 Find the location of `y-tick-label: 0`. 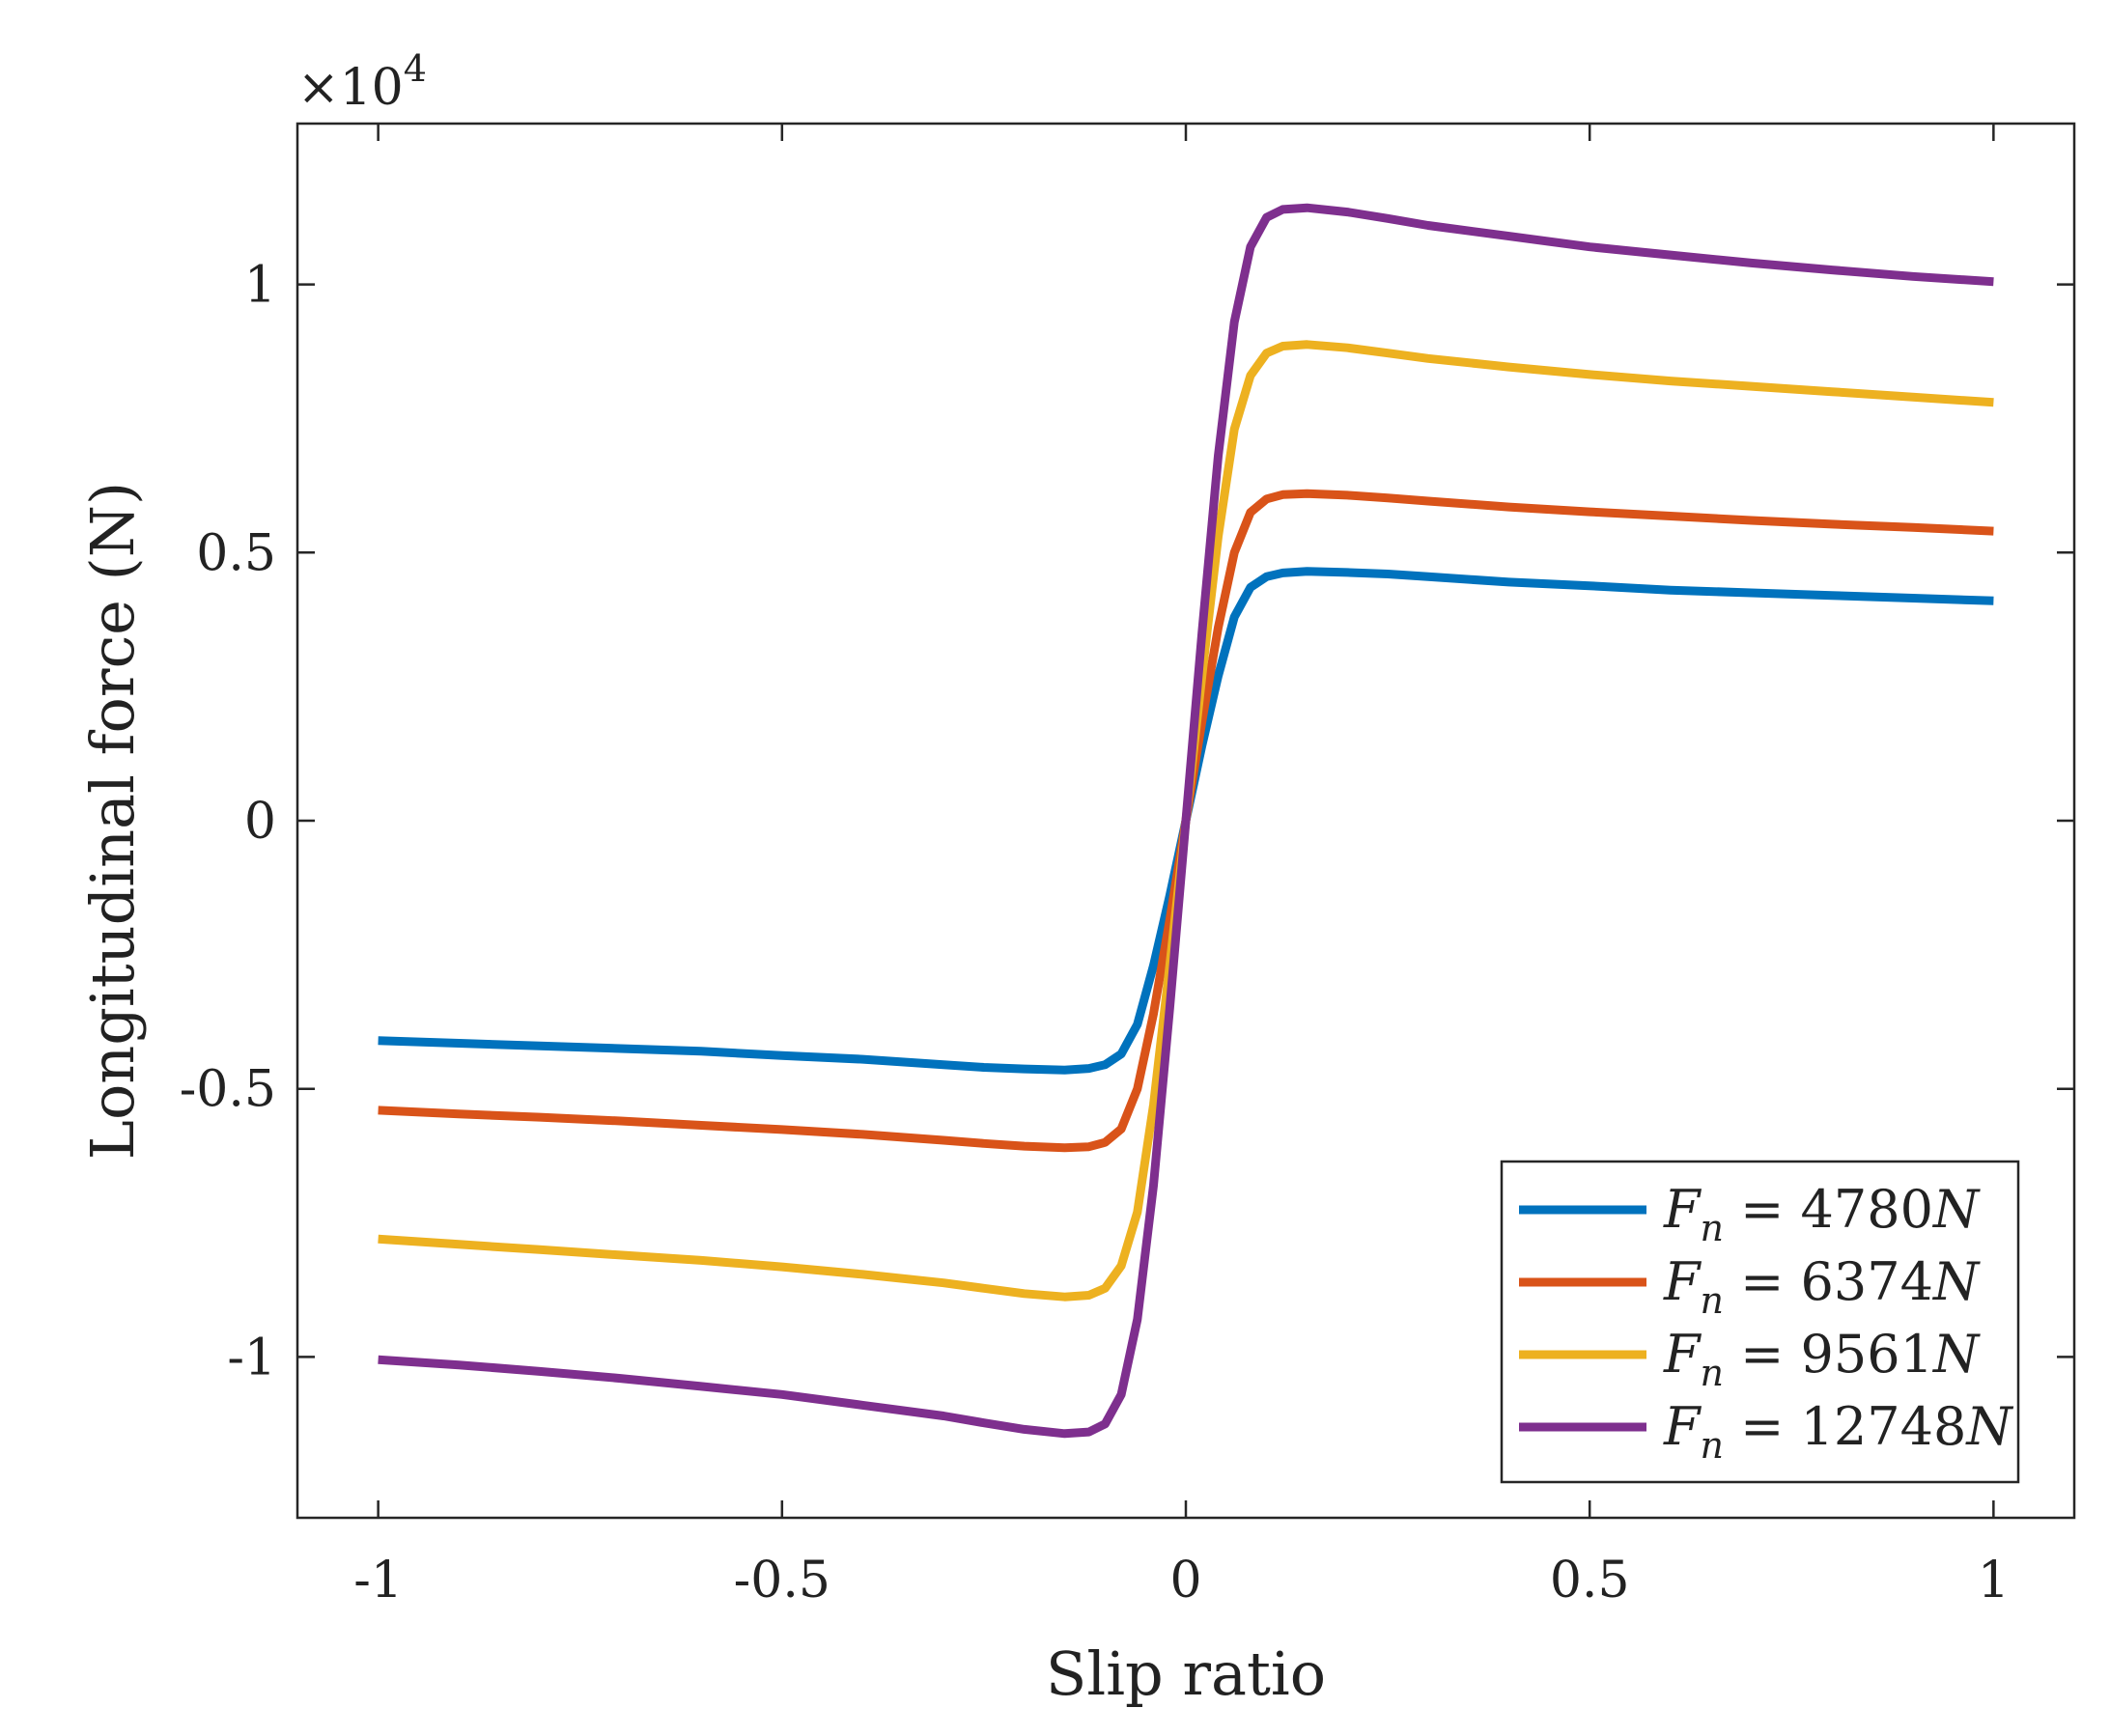

y-tick-label: 0 is located at coordinates (260, 822).